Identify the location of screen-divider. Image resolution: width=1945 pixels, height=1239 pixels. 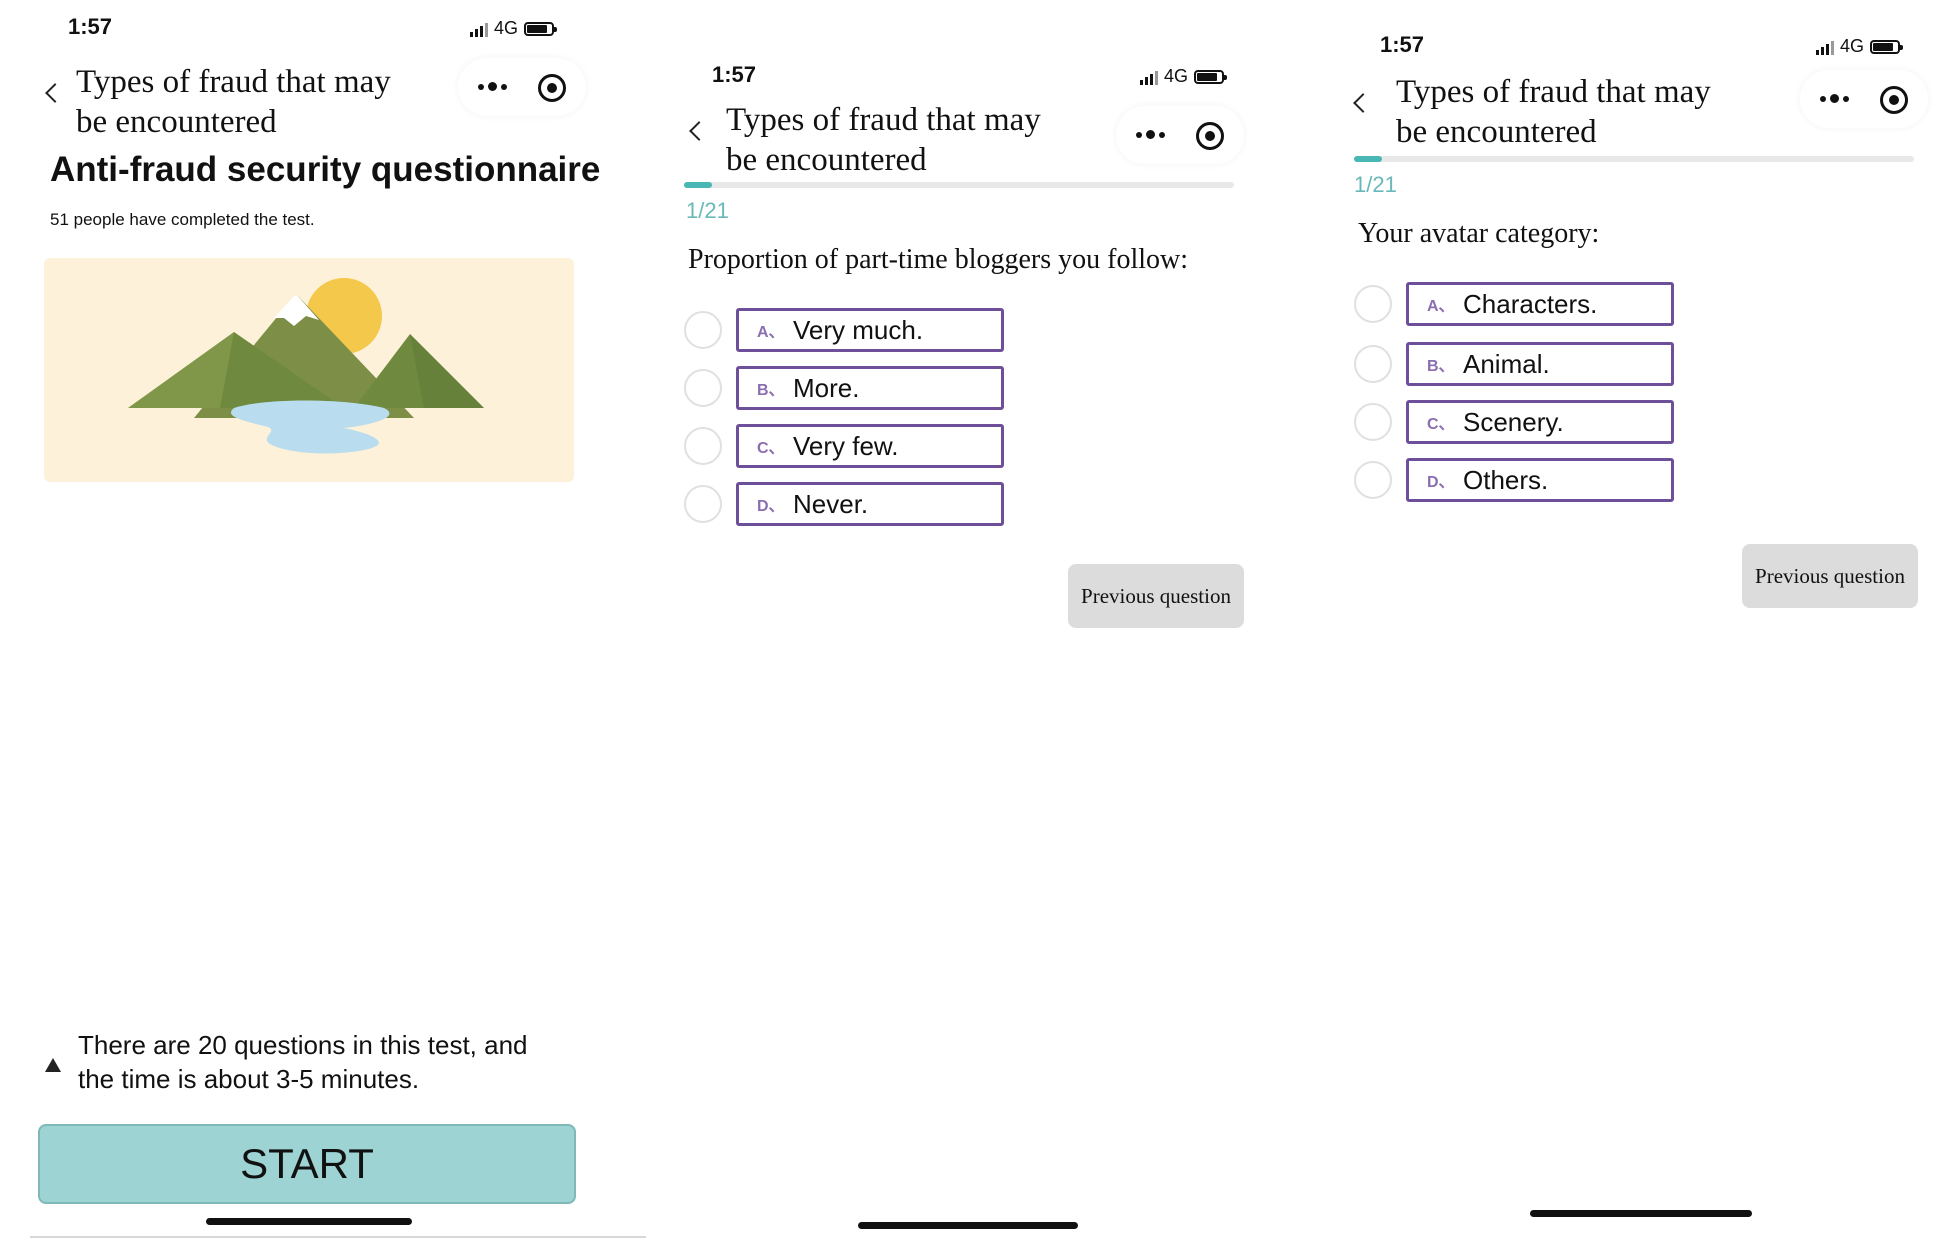
(338, 1237).